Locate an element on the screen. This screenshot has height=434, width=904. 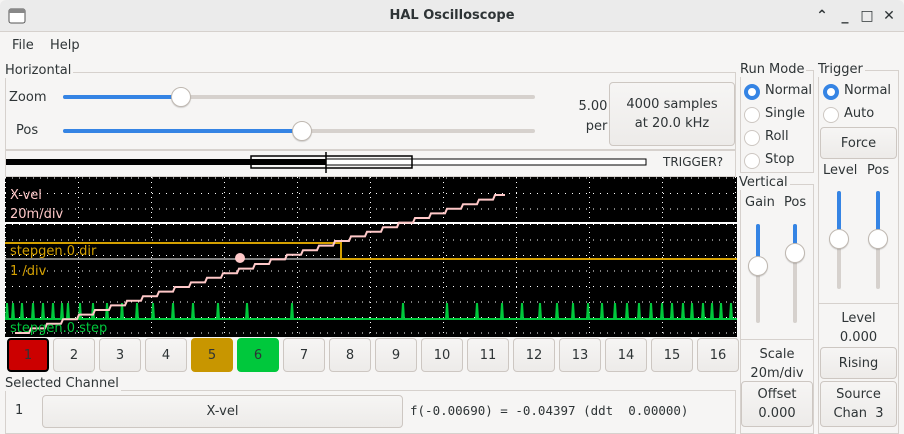
zoom-slider-thumb is located at coordinates (181, 97).